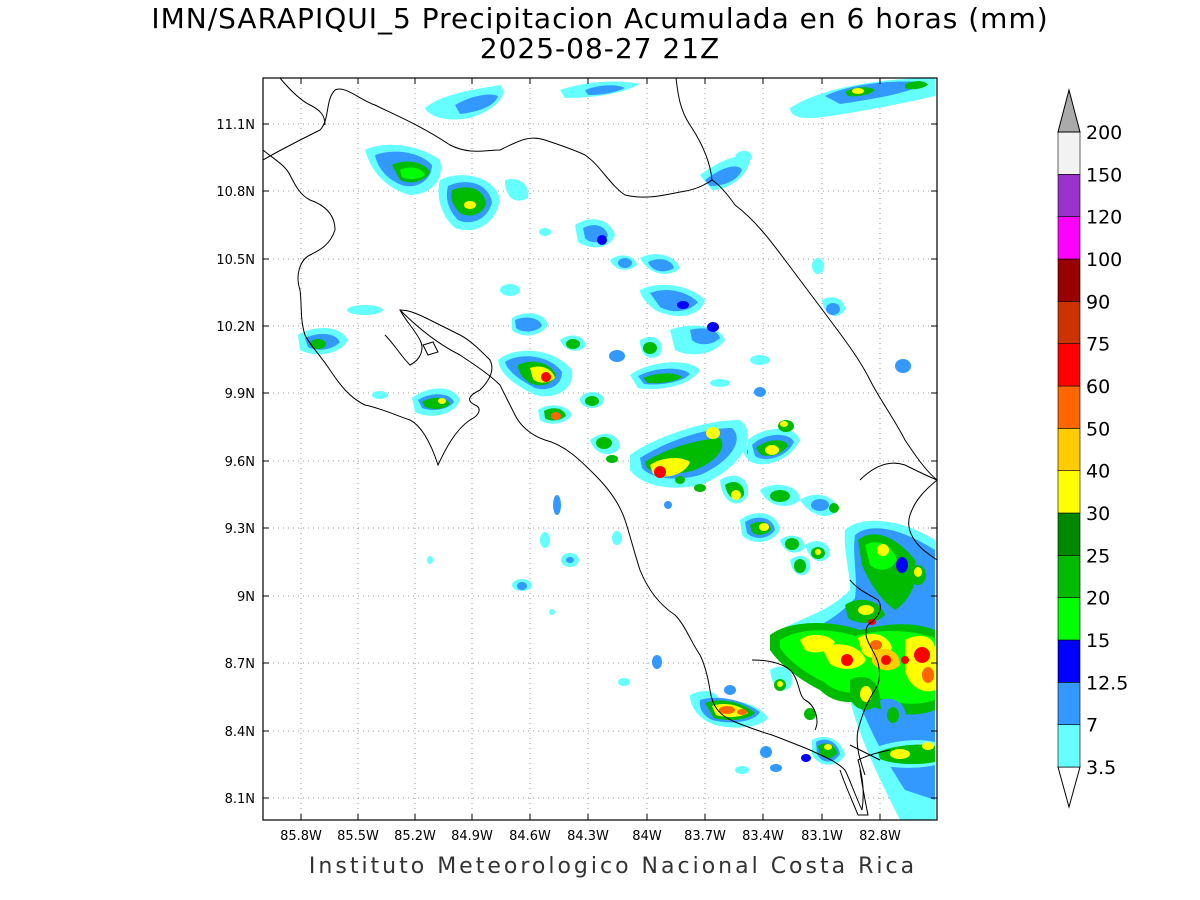 The height and width of the screenshot is (900, 1200). What do you see at coordinates (588, 836) in the screenshot?
I see `x-tick-label: 84.3W` at bounding box center [588, 836].